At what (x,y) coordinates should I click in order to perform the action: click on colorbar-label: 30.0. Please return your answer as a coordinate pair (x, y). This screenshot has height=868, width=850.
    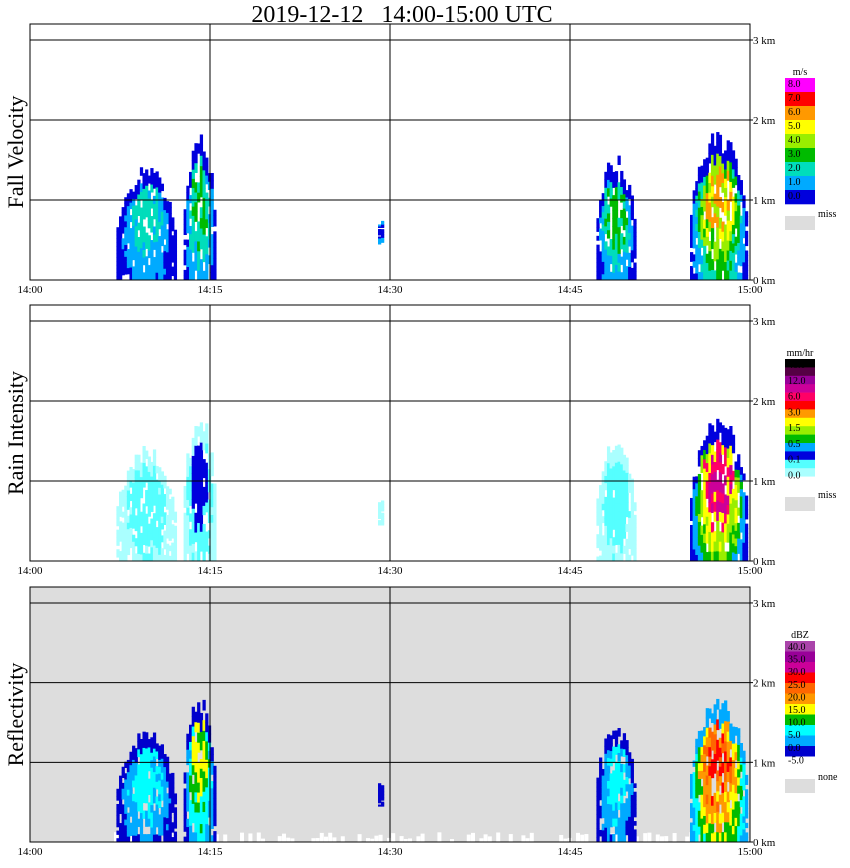
    Looking at the image, I should click on (797, 672).